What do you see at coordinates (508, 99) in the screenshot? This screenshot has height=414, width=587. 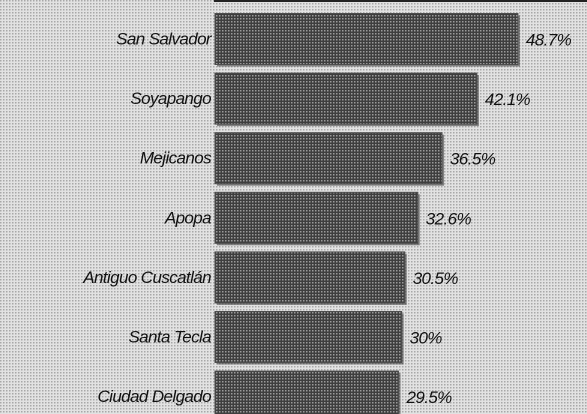 I see `value-label: 42.1%` at bounding box center [508, 99].